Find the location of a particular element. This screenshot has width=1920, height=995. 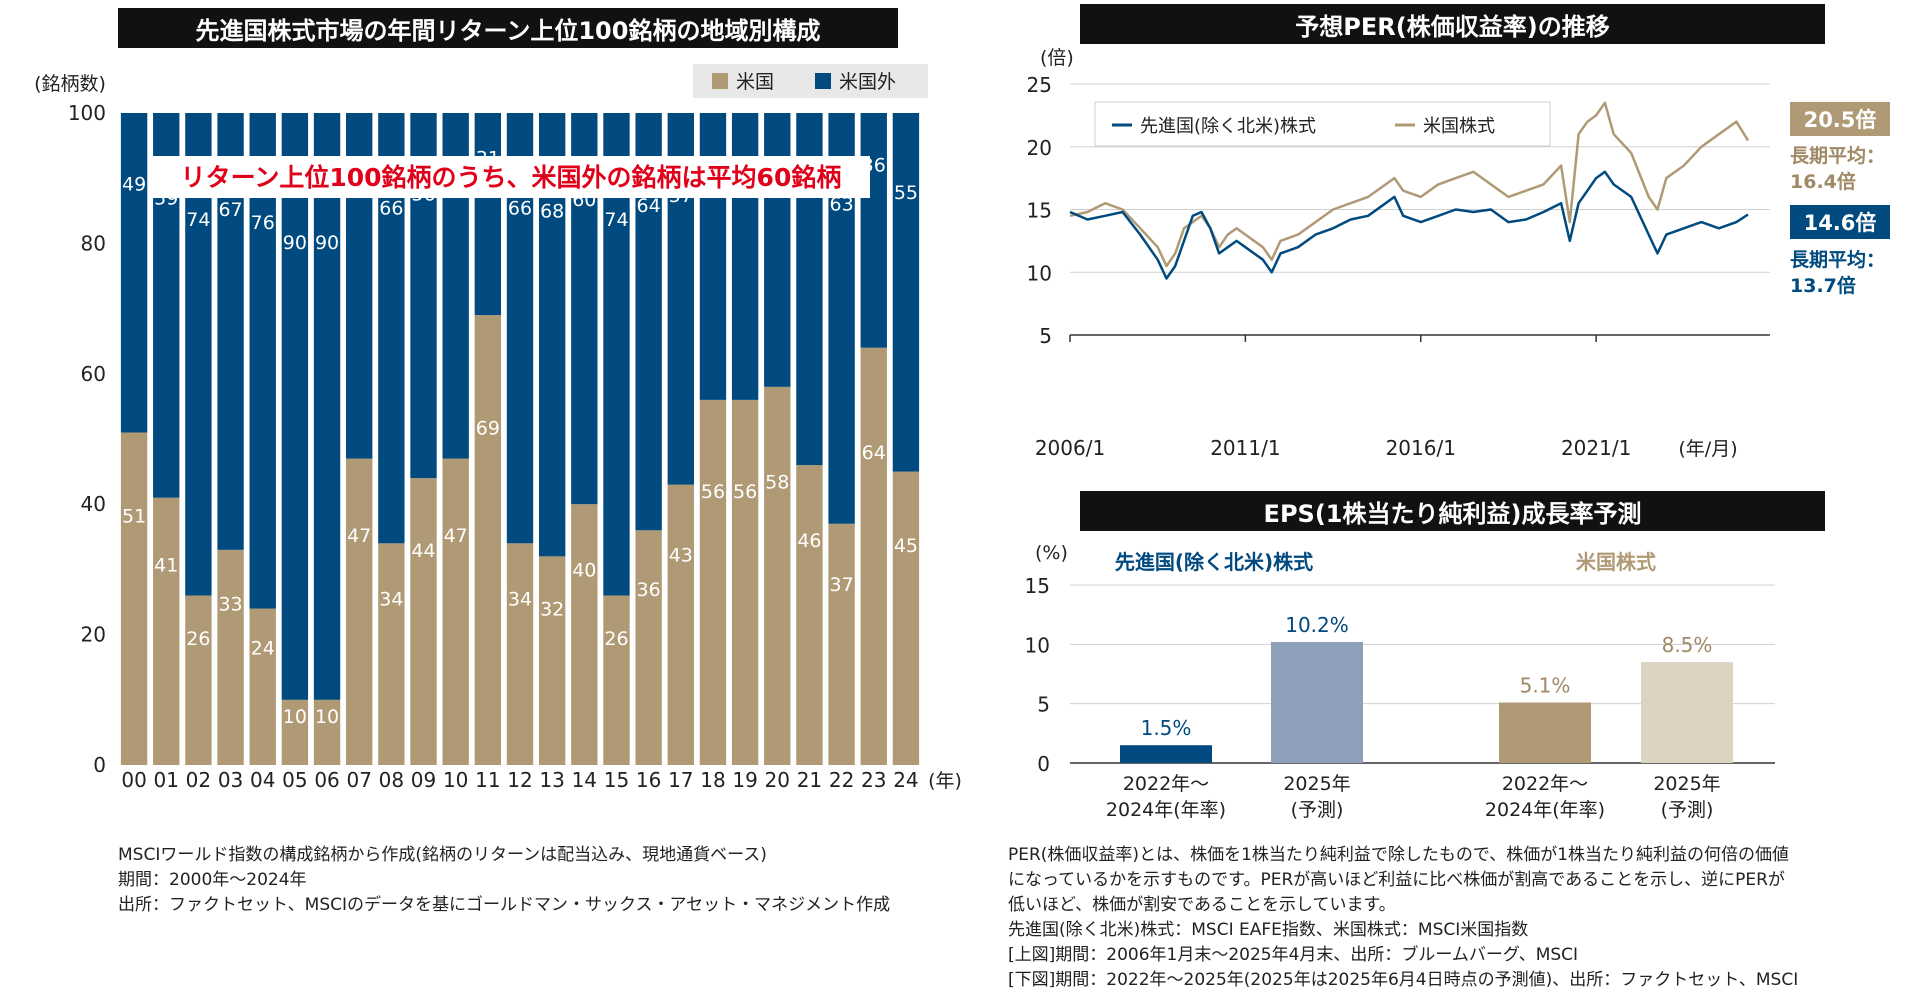

eps-cat-us-2a: 2025年 is located at coordinates (1686, 784).